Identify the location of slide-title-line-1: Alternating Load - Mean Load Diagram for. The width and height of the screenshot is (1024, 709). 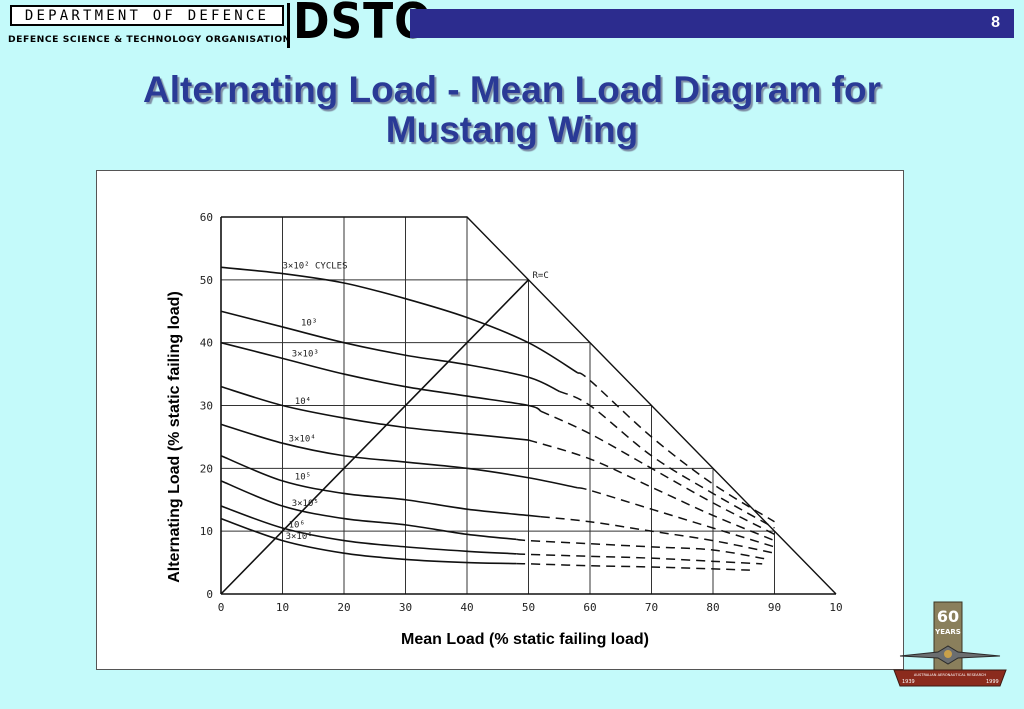
(512, 89).